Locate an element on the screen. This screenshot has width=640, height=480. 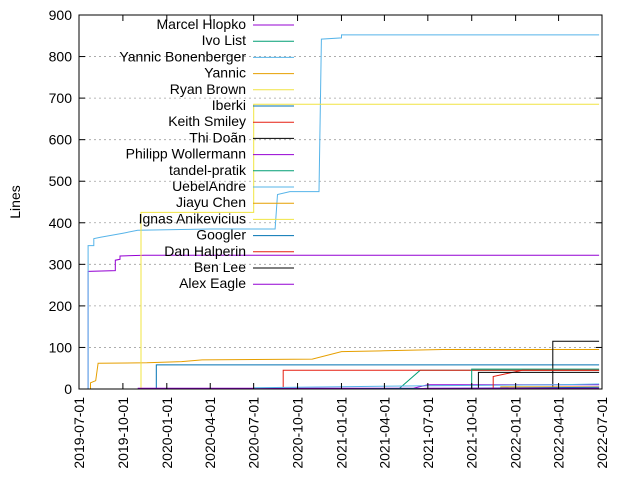
x-tick-label: 2021-04-01 is located at coordinates (384, 433).